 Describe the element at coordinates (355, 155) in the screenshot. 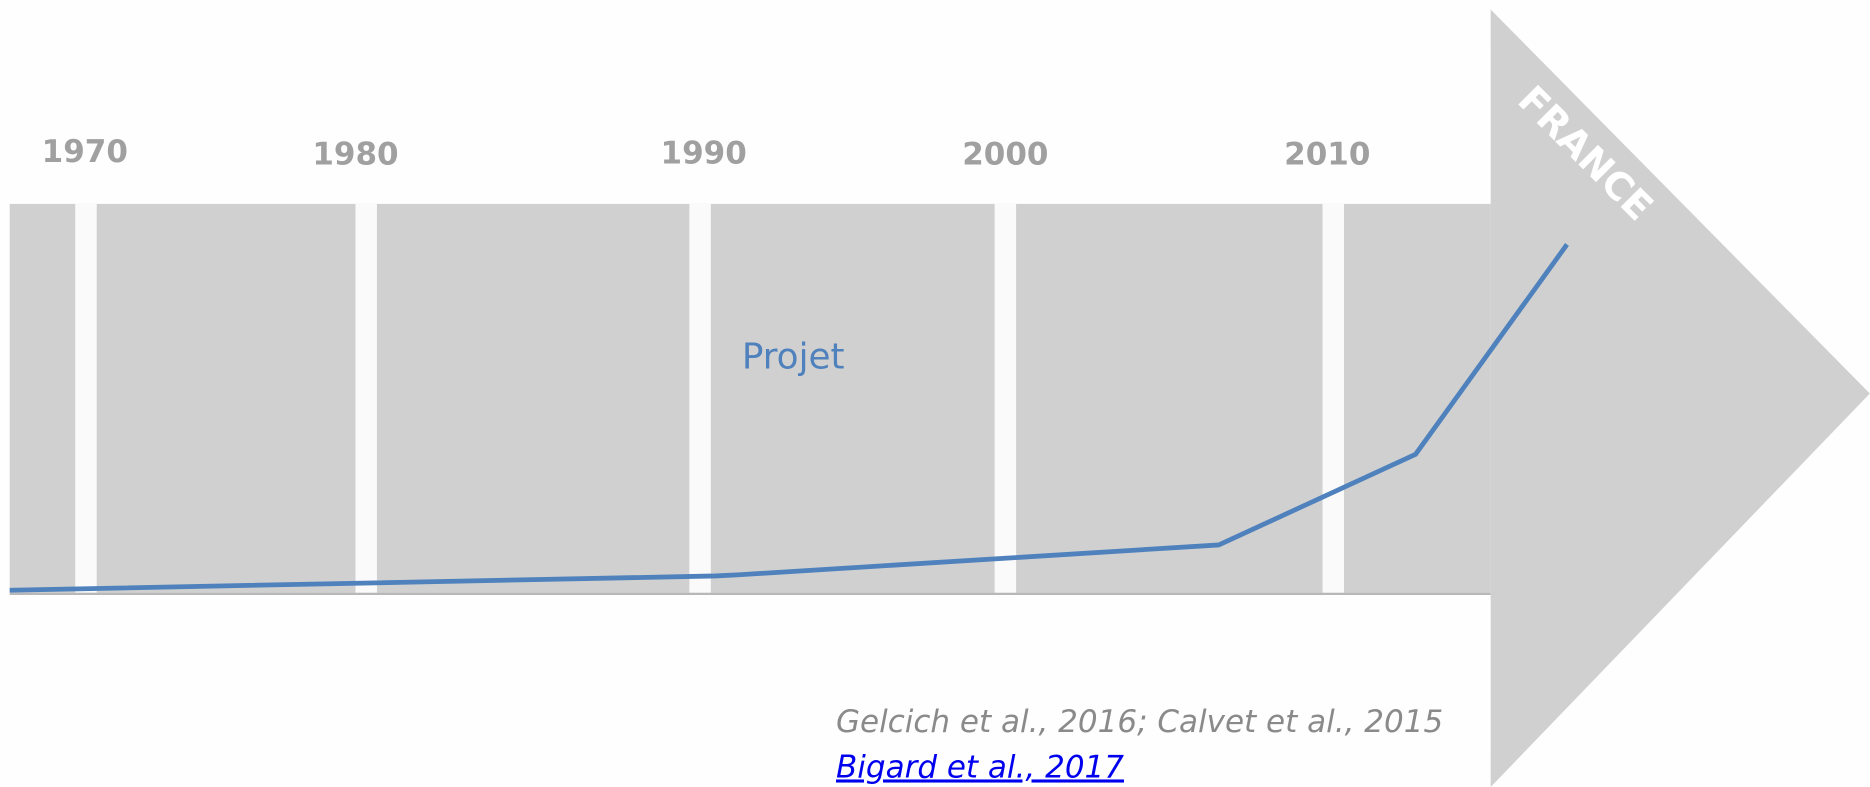

I see `year-label: 1980` at that location.